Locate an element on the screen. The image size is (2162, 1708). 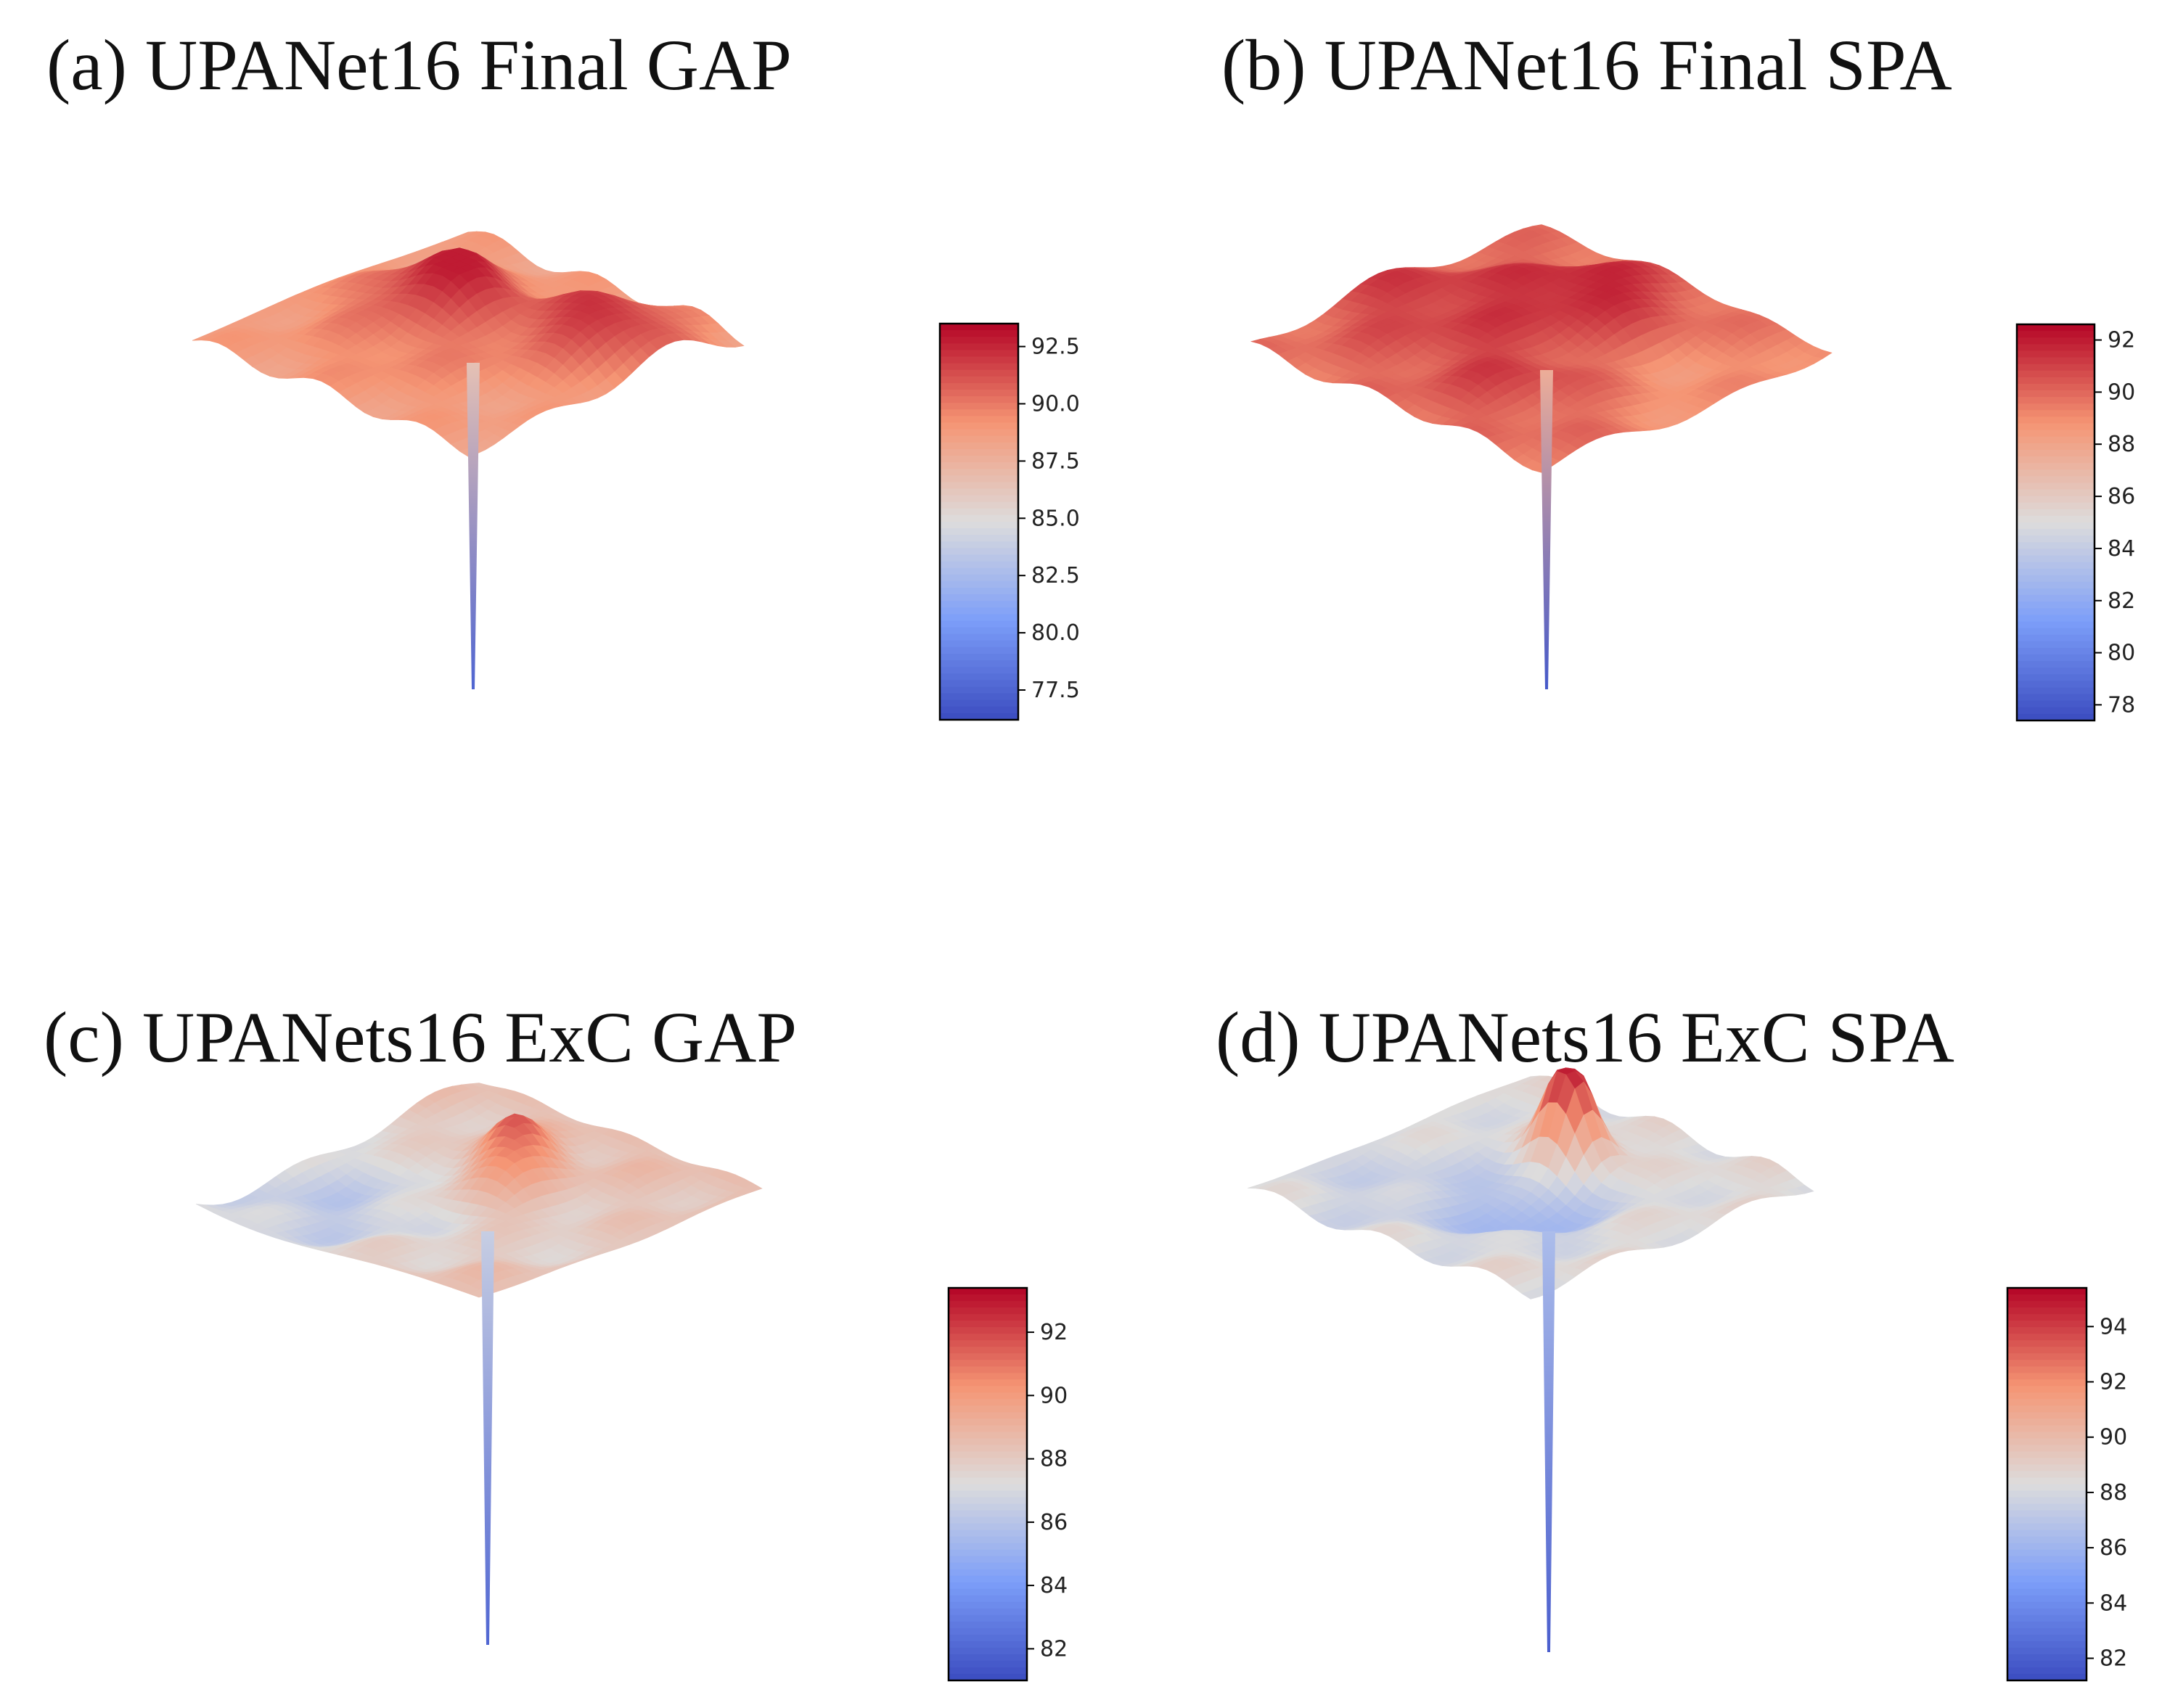
colorbar-tick-label: 85.0 is located at coordinates (1055, 518).